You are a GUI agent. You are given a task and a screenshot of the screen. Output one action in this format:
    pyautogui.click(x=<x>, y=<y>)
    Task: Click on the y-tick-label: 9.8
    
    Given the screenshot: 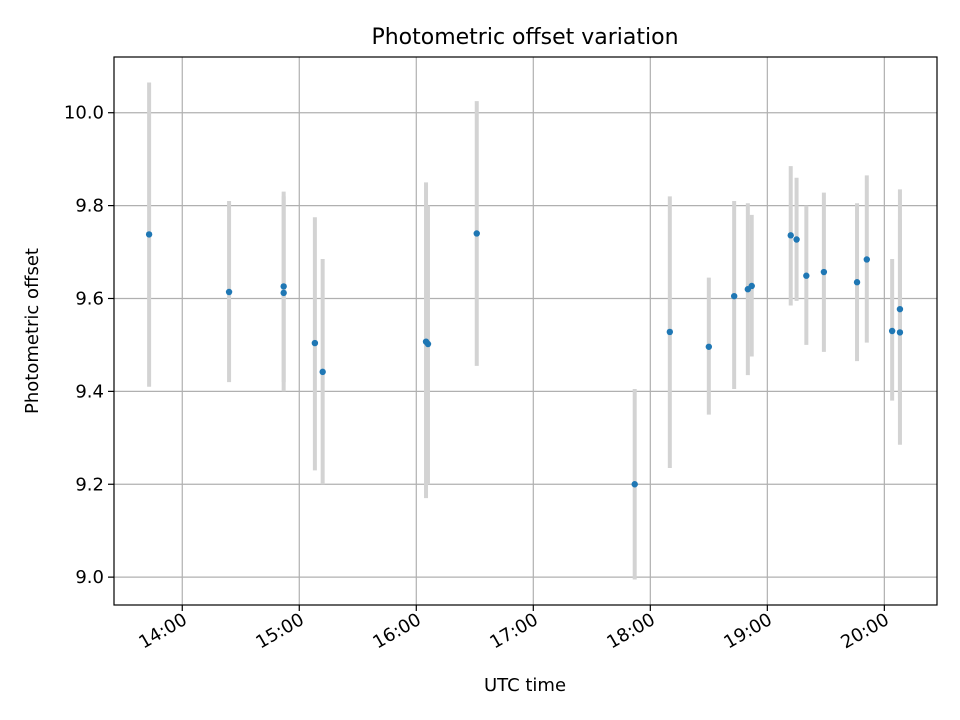 What is the action you would take?
    pyautogui.click(x=89, y=206)
    